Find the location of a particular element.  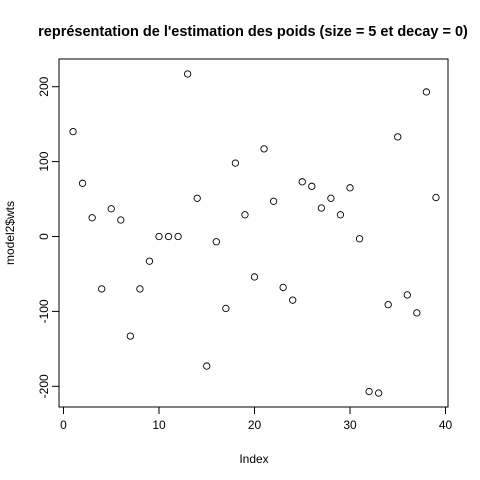

x-tick-label: 20 is located at coordinates (255, 425).